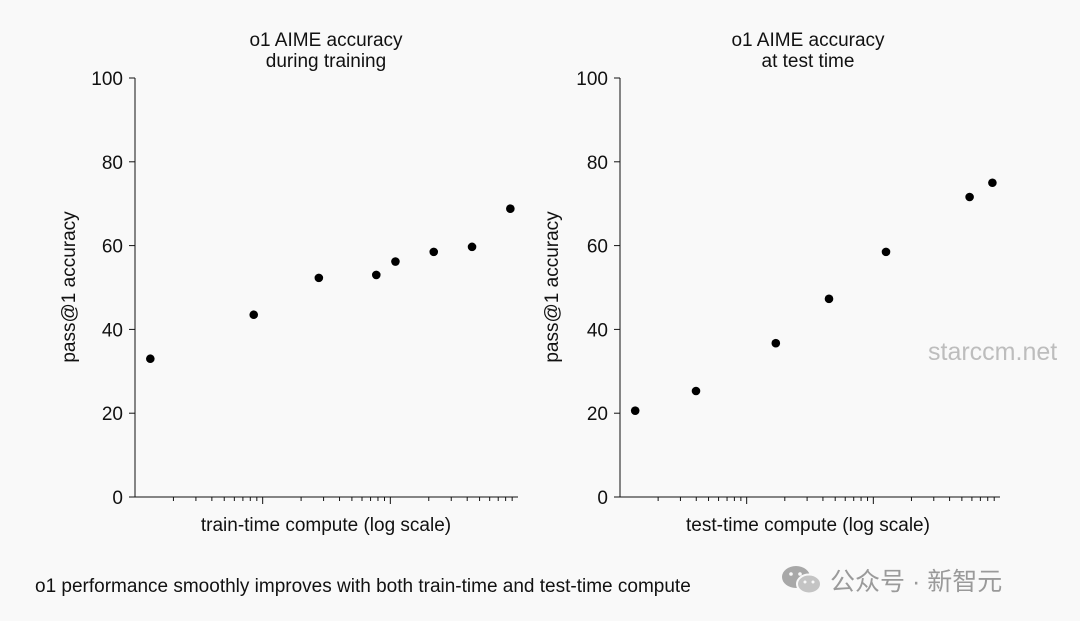 The width and height of the screenshot is (1080, 621). I want to click on chart-title-line-2: at test time, so click(808, 61).